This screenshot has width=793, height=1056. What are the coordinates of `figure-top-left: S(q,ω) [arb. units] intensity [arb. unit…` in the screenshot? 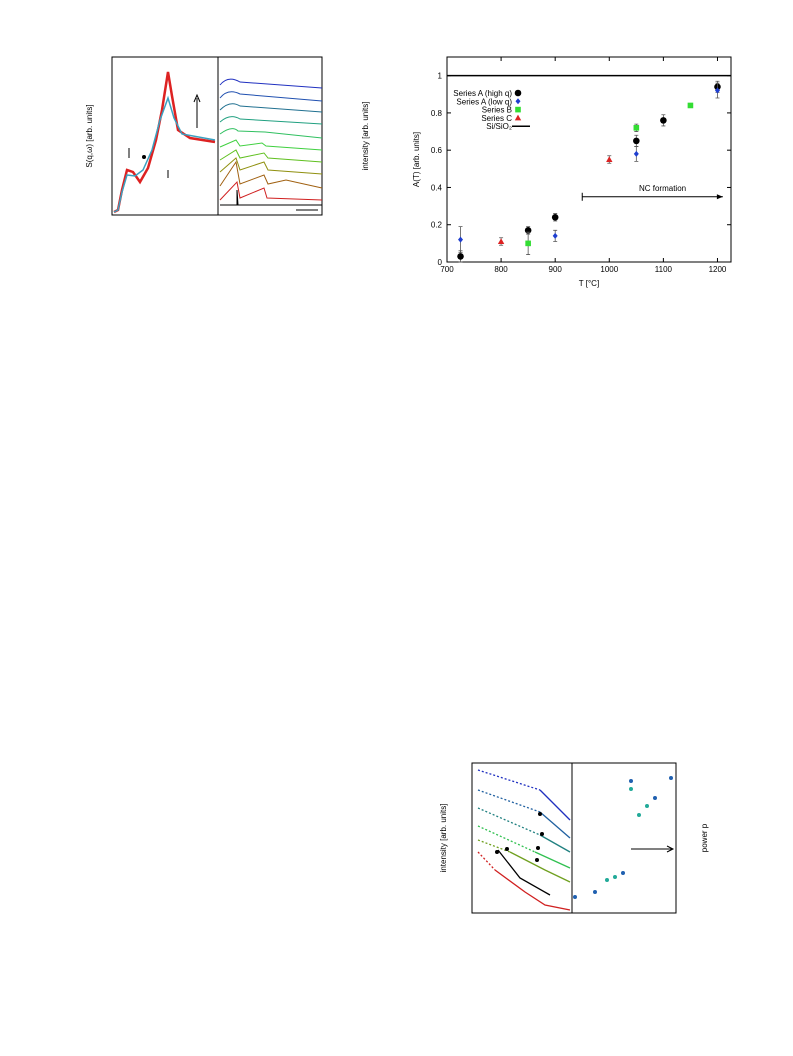 It's located at (227, 136).